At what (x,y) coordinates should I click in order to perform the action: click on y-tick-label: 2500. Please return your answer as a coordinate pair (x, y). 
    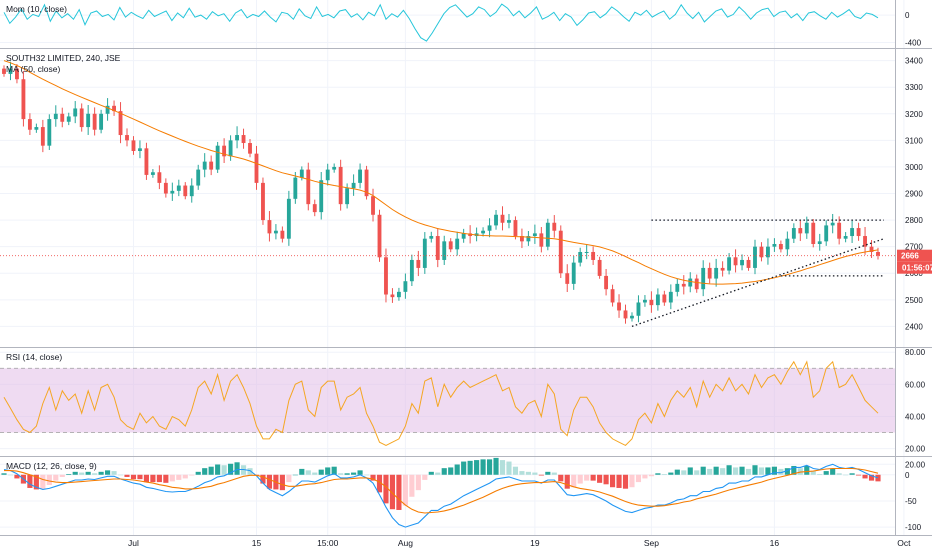
    Looking at the image, I should click on (914, 300).